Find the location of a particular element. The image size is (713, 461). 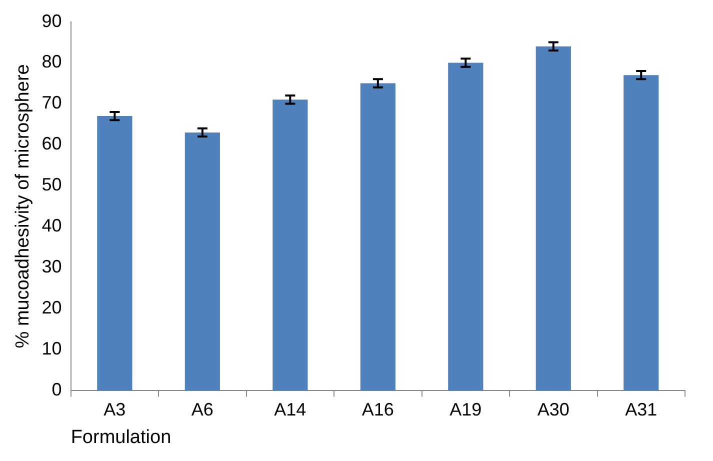

y-tick-label: 30 is located at coordinates (52, 266).